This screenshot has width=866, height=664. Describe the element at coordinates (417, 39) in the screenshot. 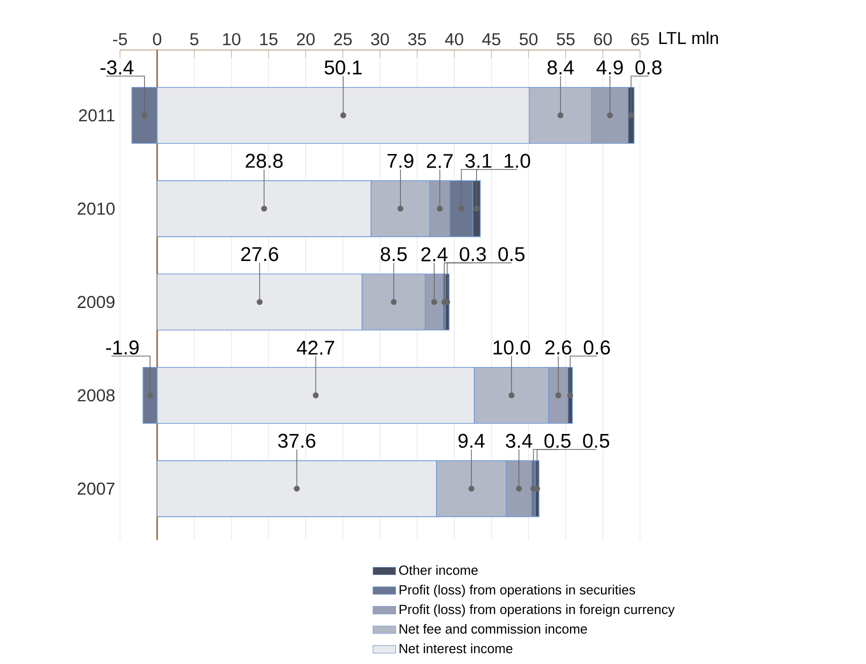

I see `x-tick-label: 35` at that location.